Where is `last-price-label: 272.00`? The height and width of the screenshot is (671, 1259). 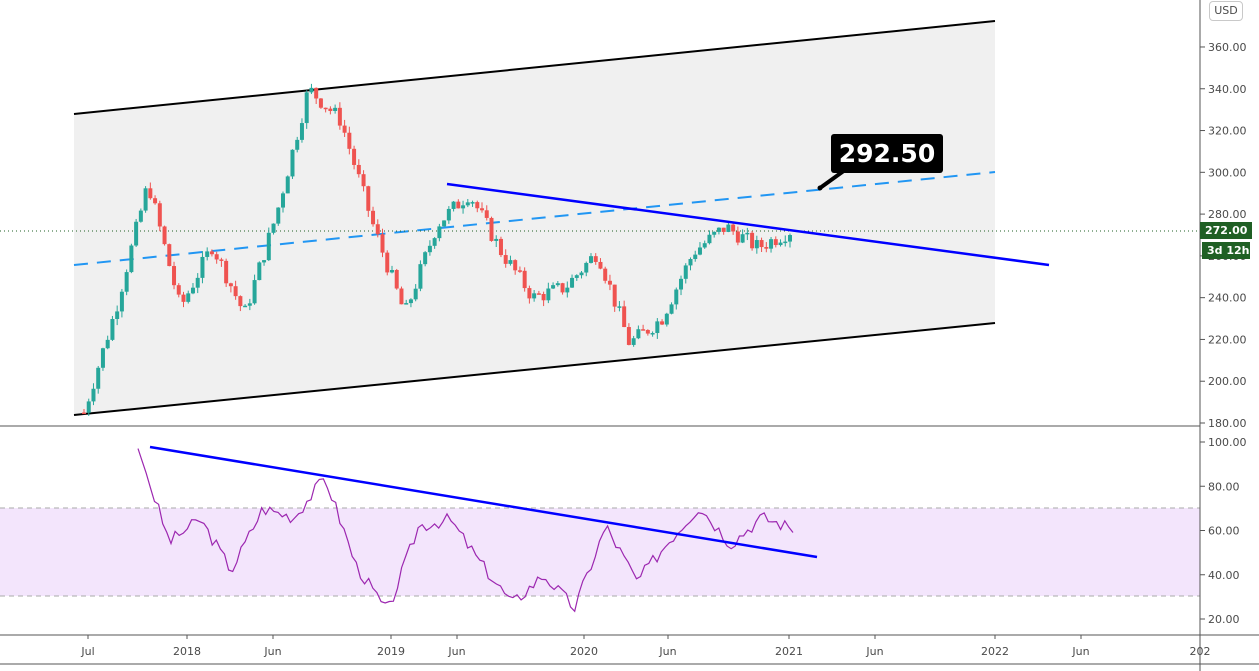
last-price-label: 272.00 is located at coordinates (1226, 230).